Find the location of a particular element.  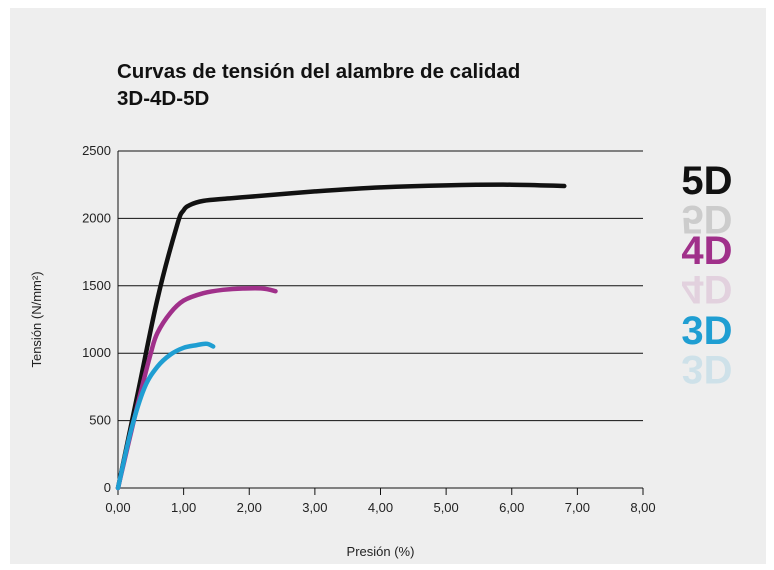

x-tick-label: 1,00 is located at coordinates (183, 507).